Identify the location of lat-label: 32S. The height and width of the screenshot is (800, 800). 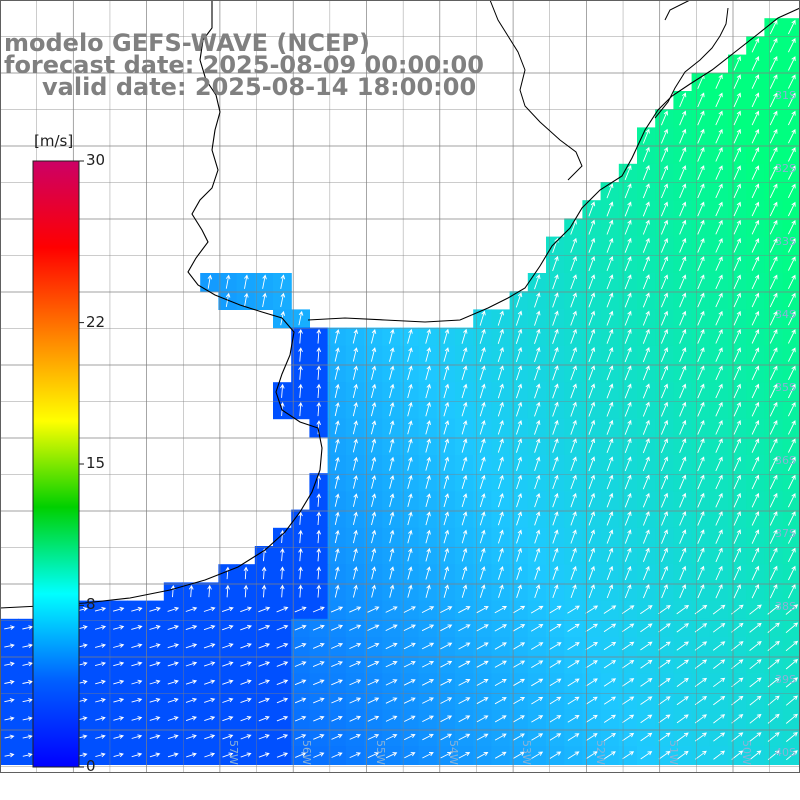
(785, 168).